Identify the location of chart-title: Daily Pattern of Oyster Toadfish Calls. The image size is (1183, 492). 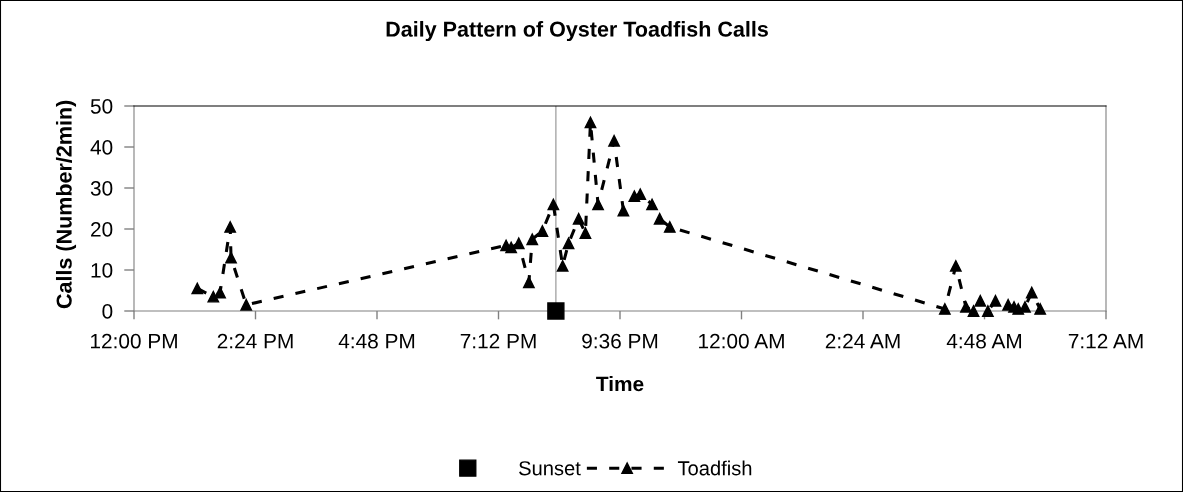
(577, 31).